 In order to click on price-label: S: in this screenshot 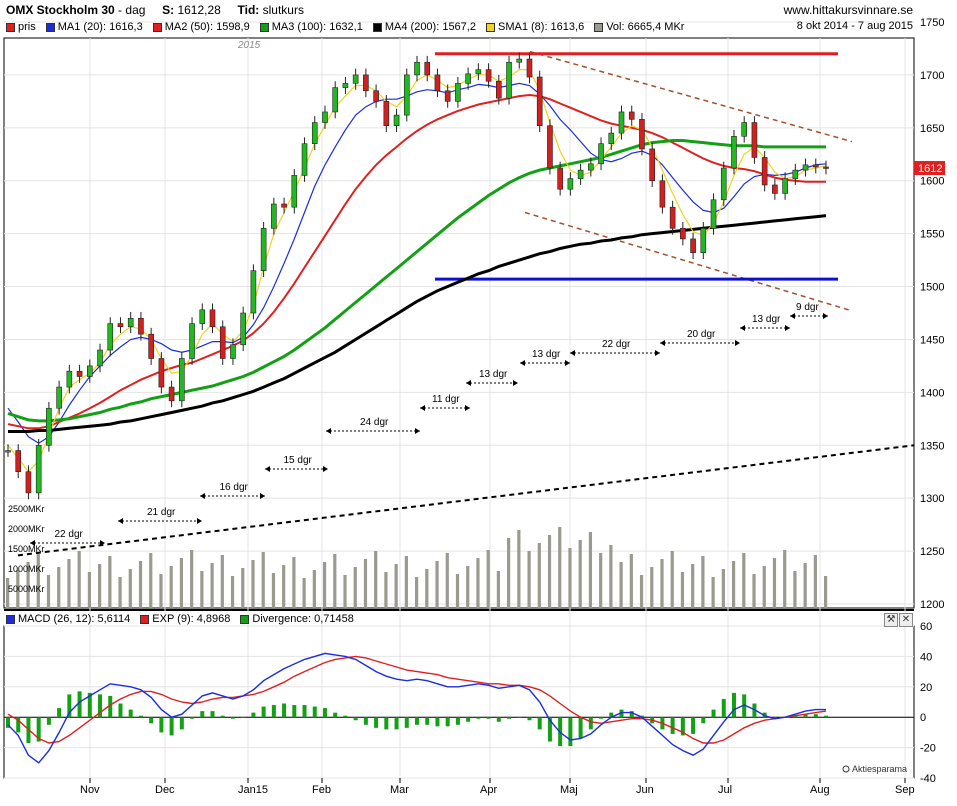, I will do `click(168, 10)`.